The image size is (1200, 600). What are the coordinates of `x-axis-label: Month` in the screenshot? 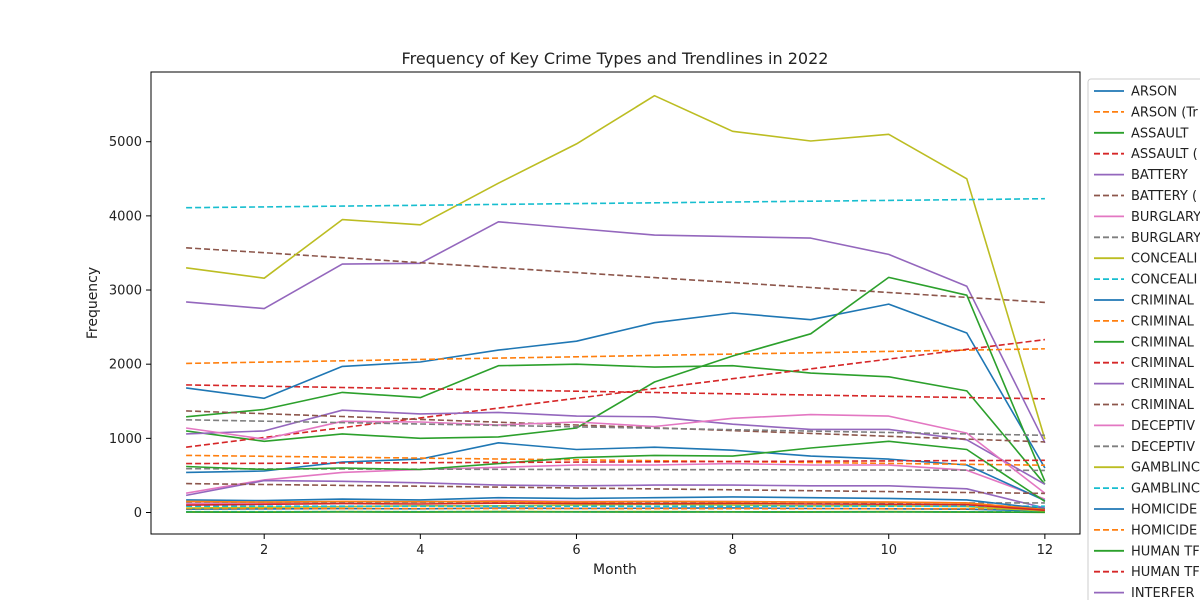 It's located at (615, 570).